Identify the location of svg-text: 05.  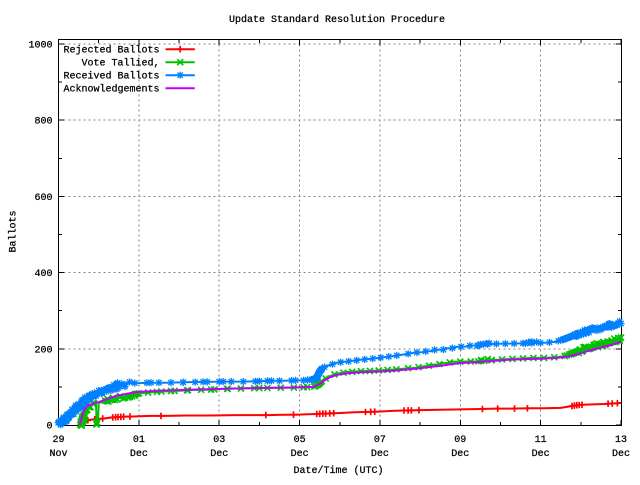
(300, 440).